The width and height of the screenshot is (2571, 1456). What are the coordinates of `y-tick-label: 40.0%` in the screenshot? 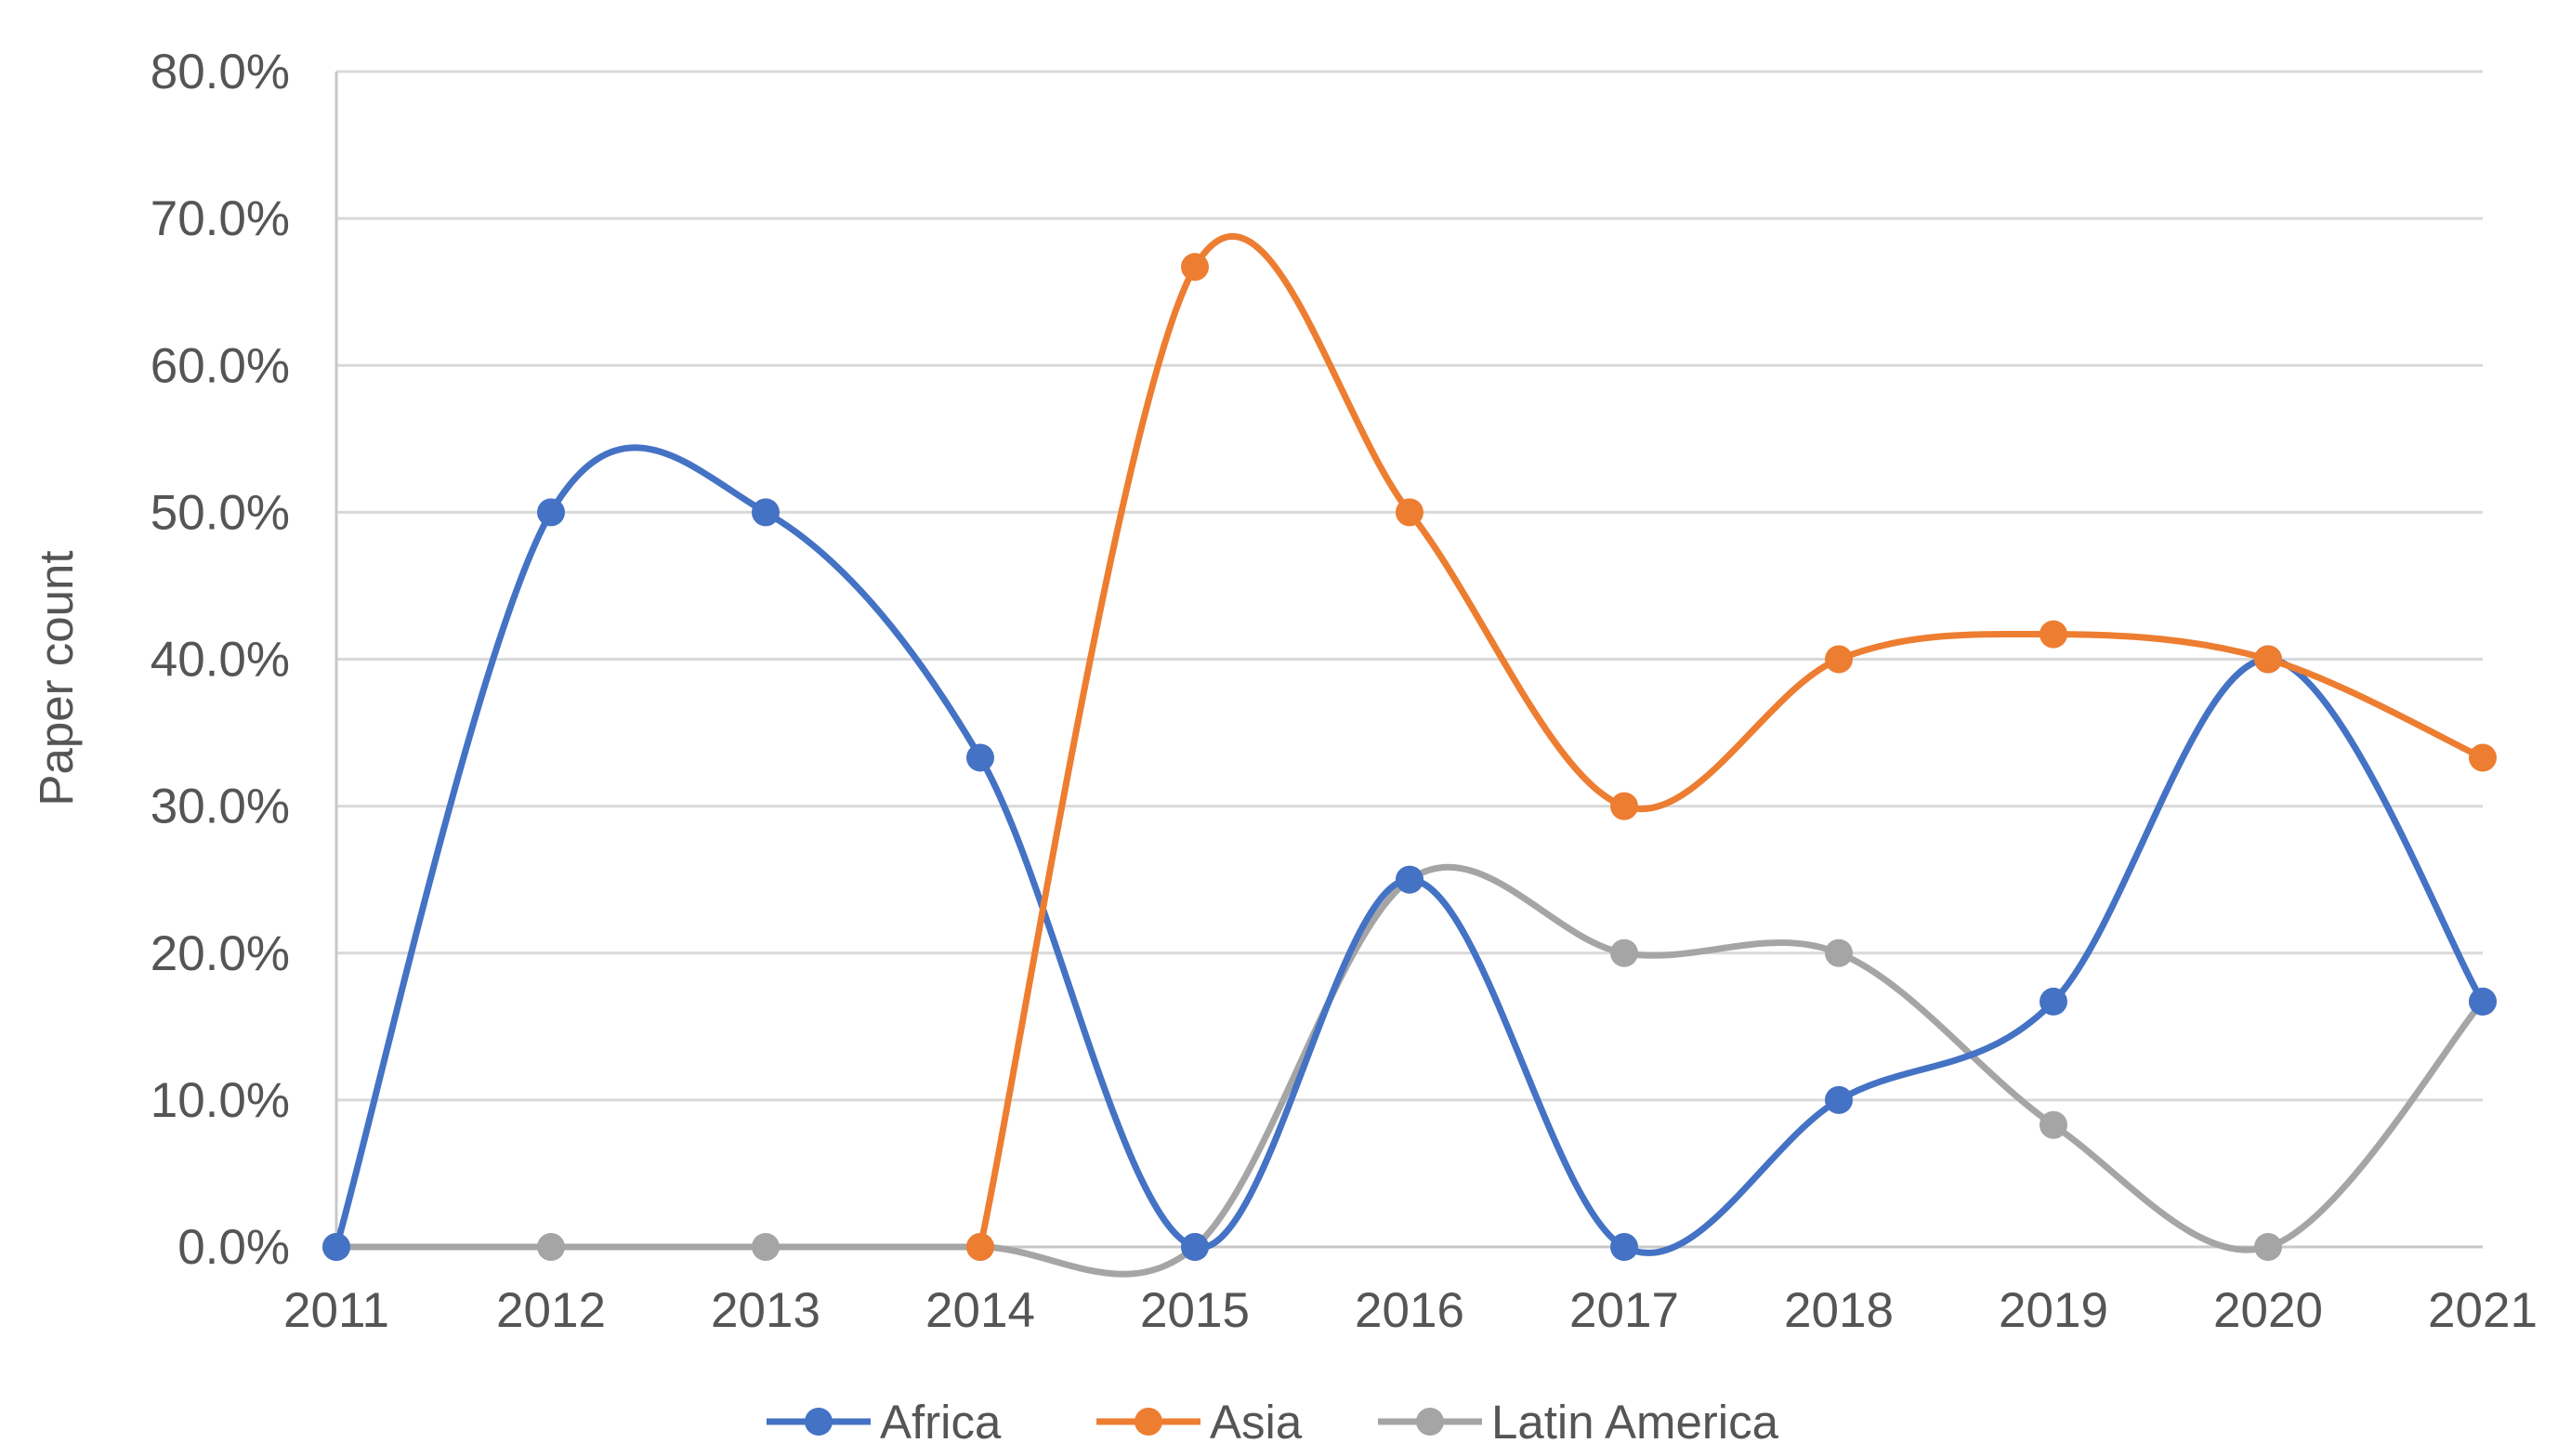 It's located at (220, 660).